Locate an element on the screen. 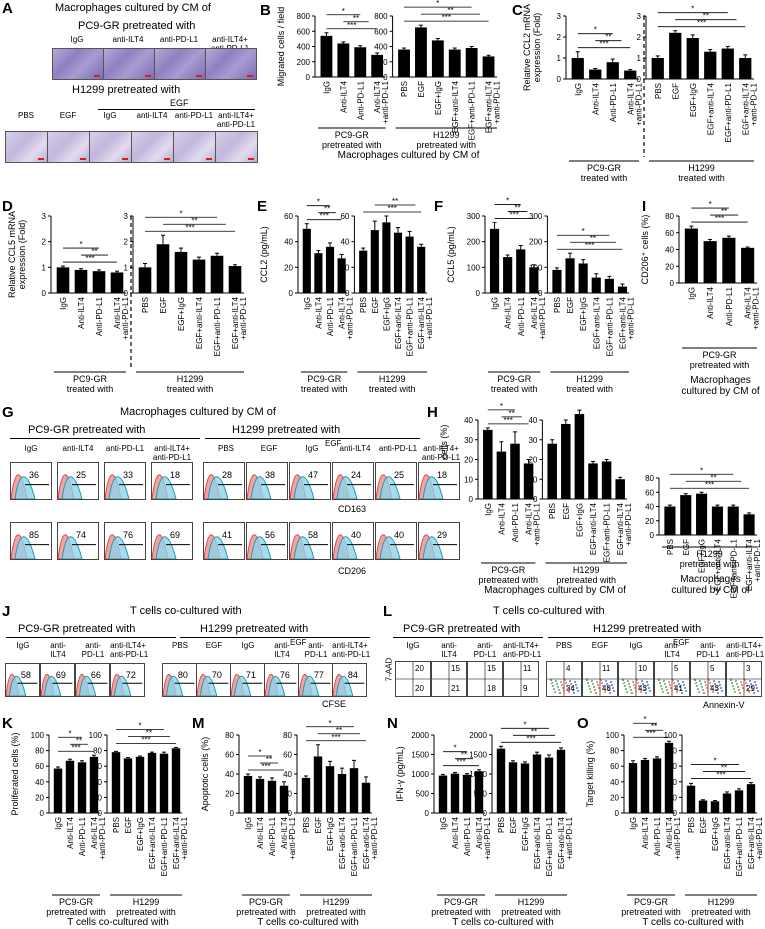  y-axis-label: IFN-γ (pg/mL) is located at coordinates (400, 774).